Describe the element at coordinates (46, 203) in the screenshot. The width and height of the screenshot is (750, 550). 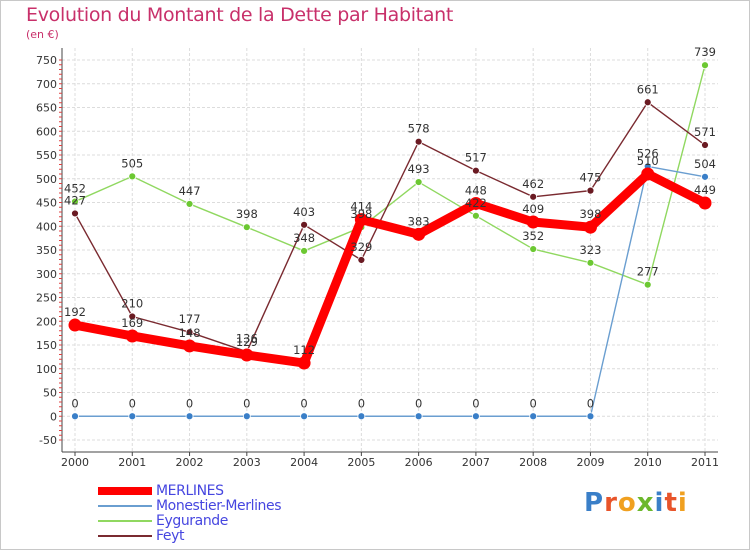
I see `y-tick-label: 450` at that location.